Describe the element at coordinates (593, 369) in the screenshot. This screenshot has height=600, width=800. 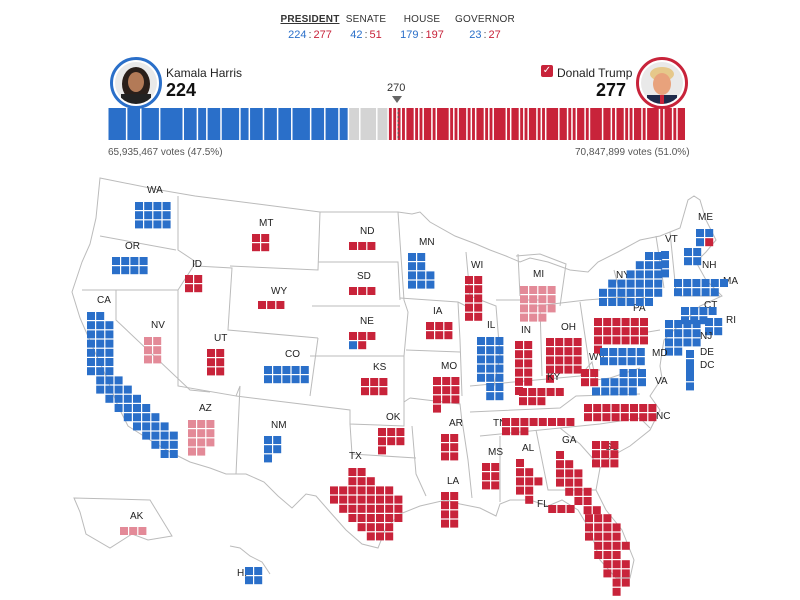
I see `state-wv: WV` at that location.